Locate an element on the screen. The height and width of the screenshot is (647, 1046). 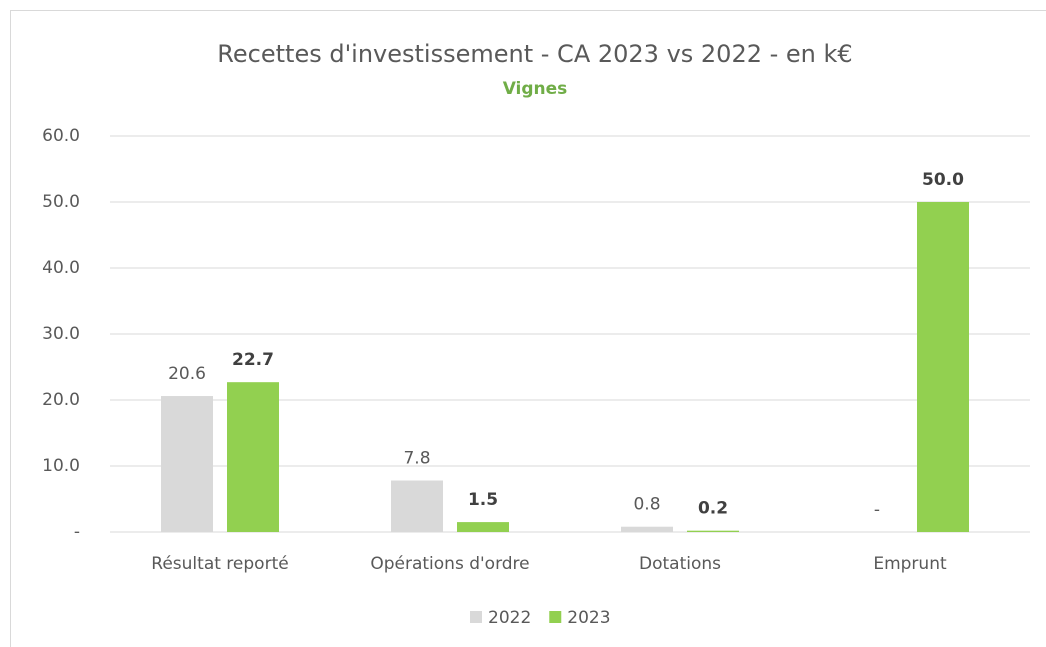
value-label: 7.8 is located at coordinates (416, 459).